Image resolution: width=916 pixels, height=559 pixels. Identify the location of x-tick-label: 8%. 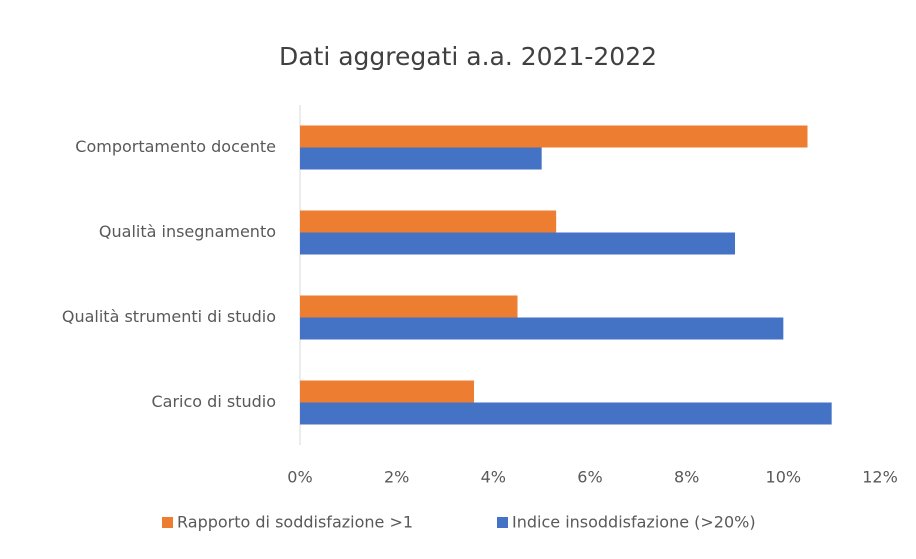
(686, 477).